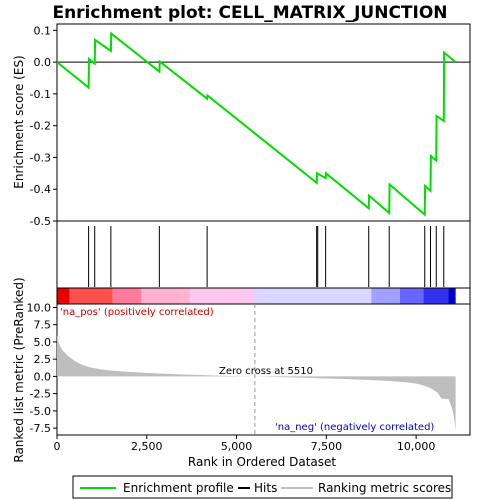 This screenshot has height=500, width=500. I want to click on bottom-y-tick-label: -7.5, so click(40, 428).